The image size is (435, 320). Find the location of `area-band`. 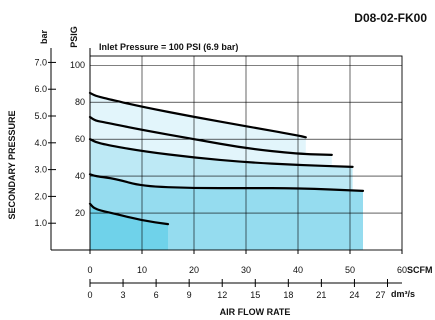

area-band is located at coordinates (129, 226).